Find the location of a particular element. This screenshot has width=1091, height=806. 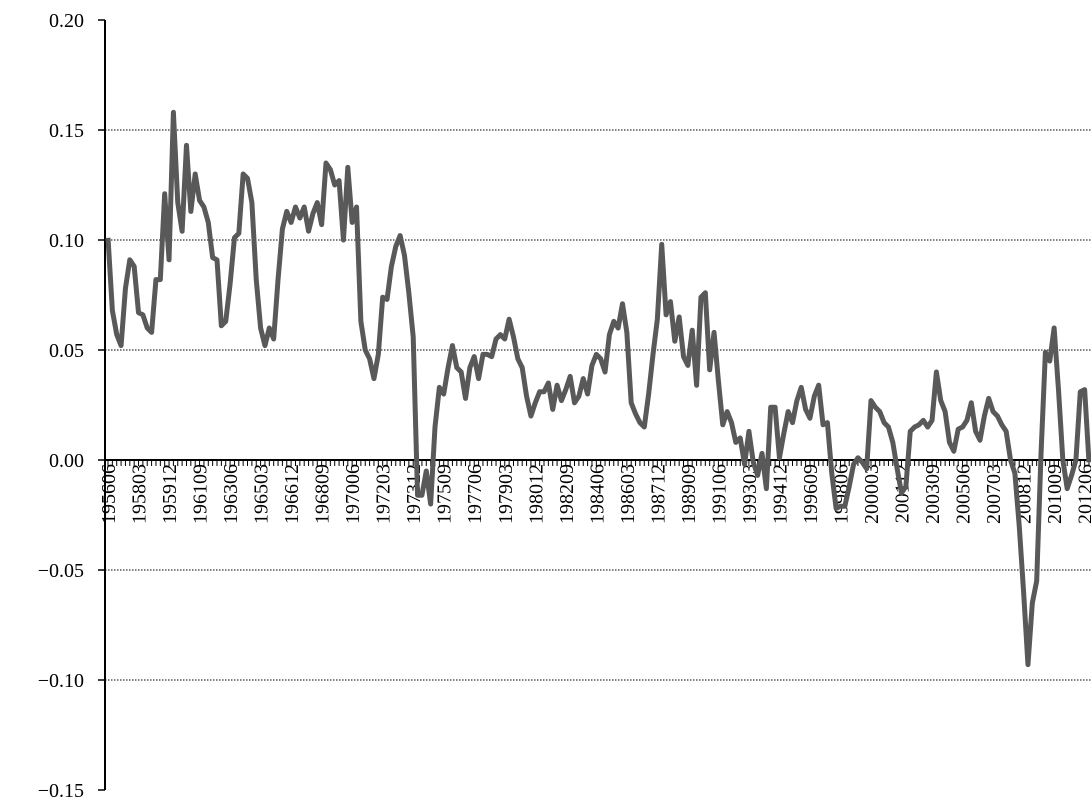

x-tick-label: 197203 is located at coordinates (384, 494).